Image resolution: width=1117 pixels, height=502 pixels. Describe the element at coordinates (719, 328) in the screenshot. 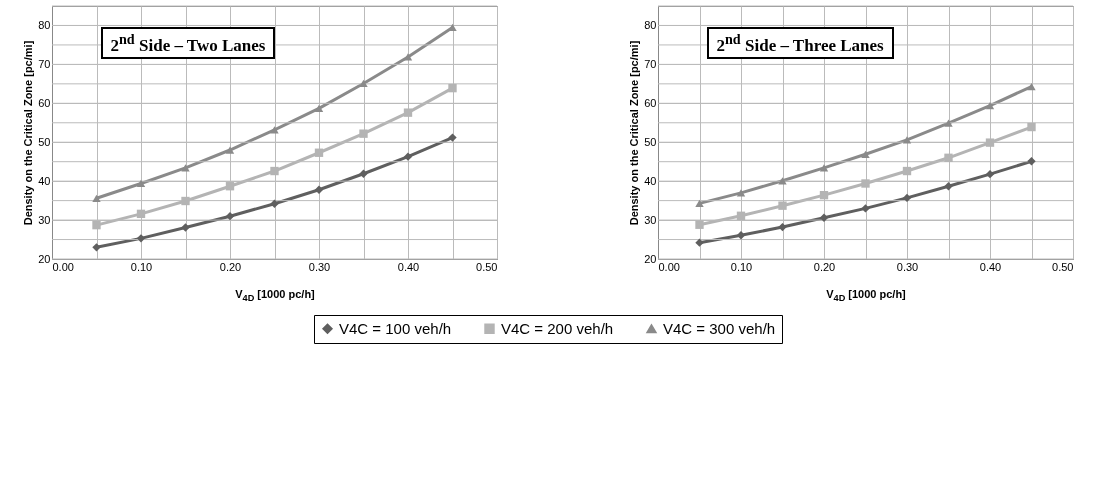

I see `legend-label: V4C = 300 veh/h` at that location.